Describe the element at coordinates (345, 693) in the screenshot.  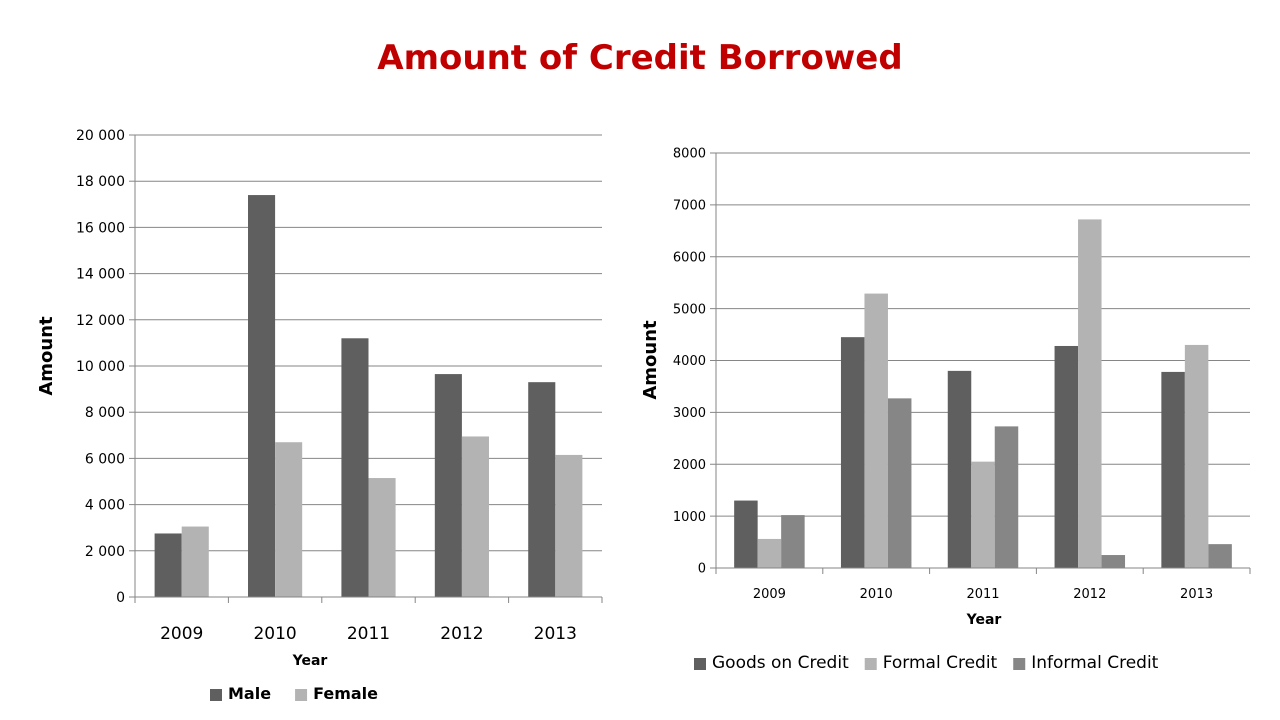
I see `legend-label-female: Female` at that location.